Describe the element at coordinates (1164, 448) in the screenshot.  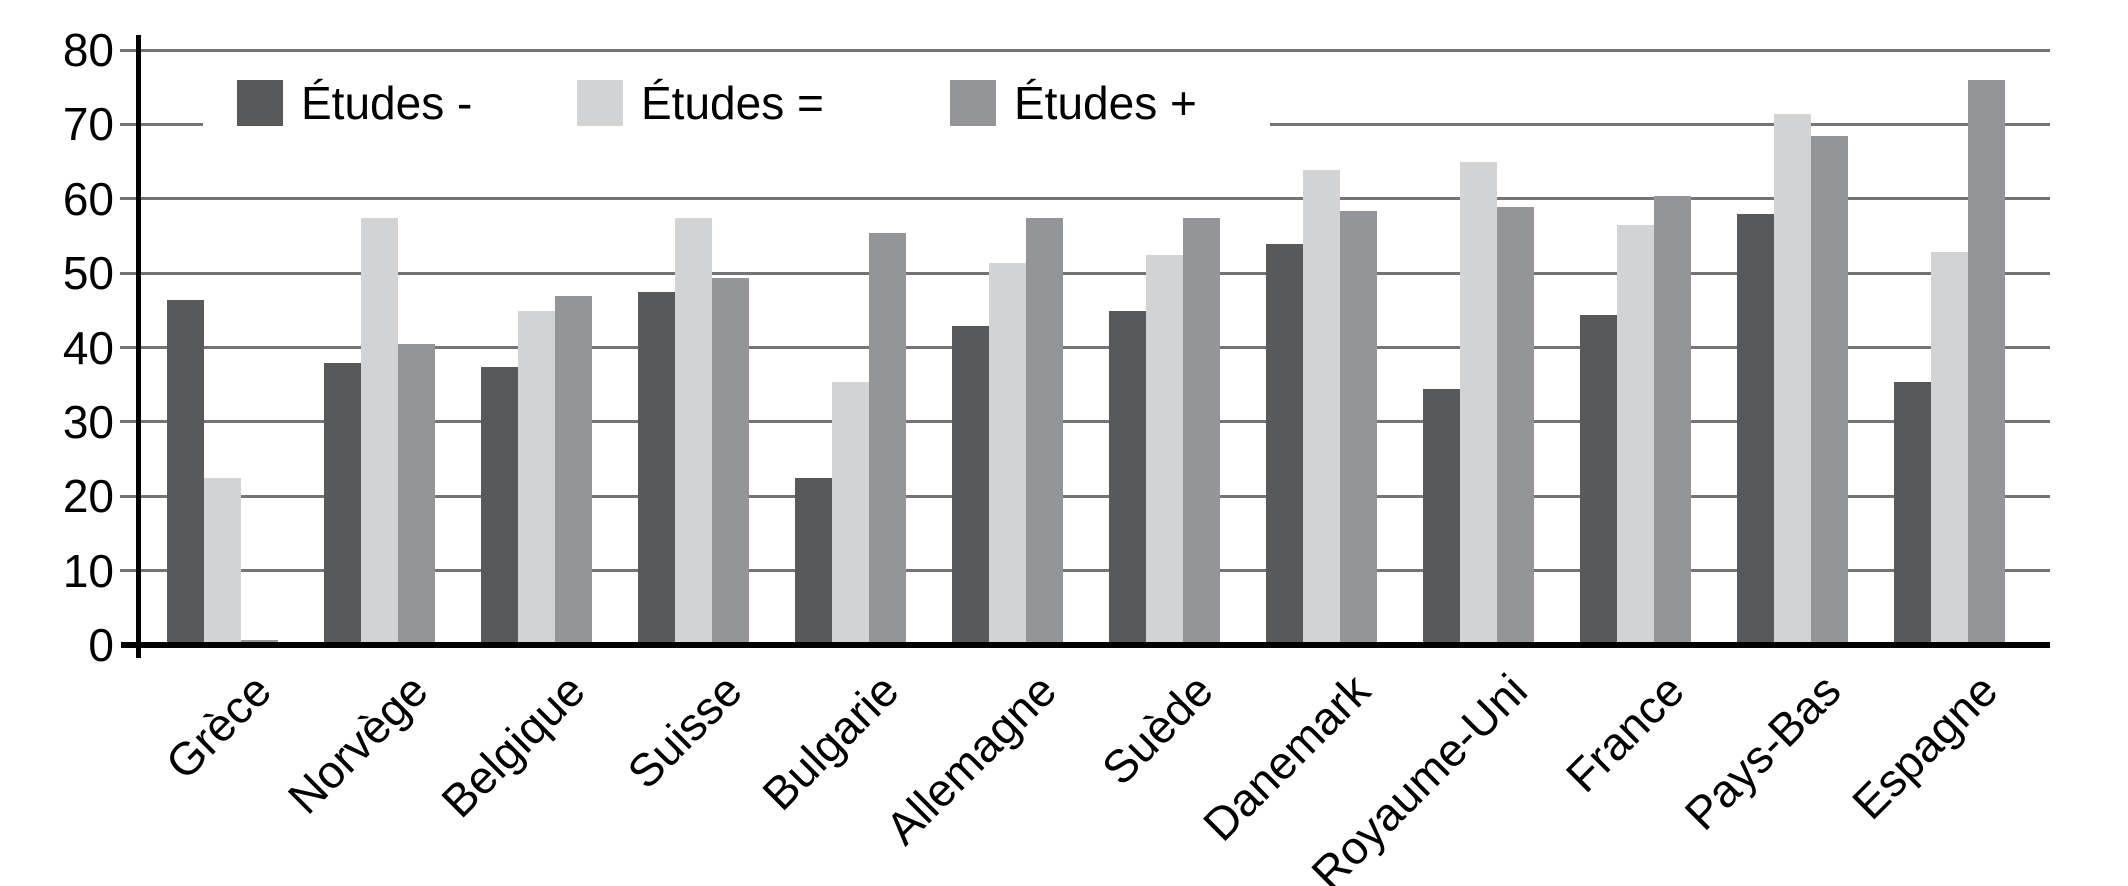
I see `bar-suède-serie-1` at that location.